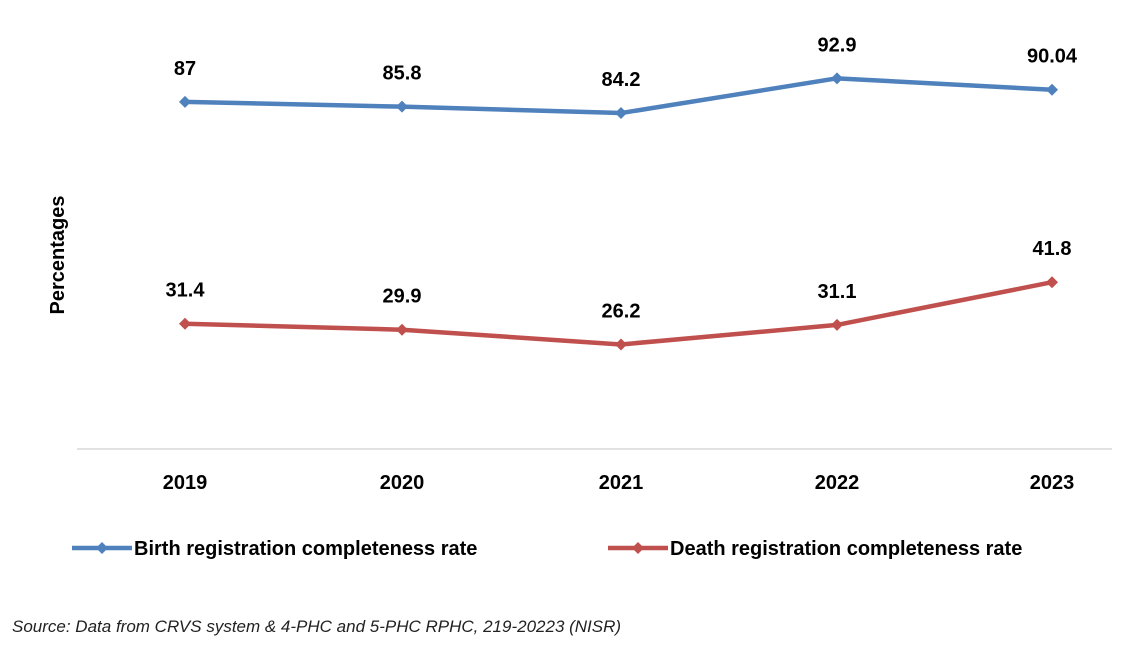  Describe the element at coordinates (846, 549) in the screenshot. I see `legend-label: Death registration completeness rate` at that location.